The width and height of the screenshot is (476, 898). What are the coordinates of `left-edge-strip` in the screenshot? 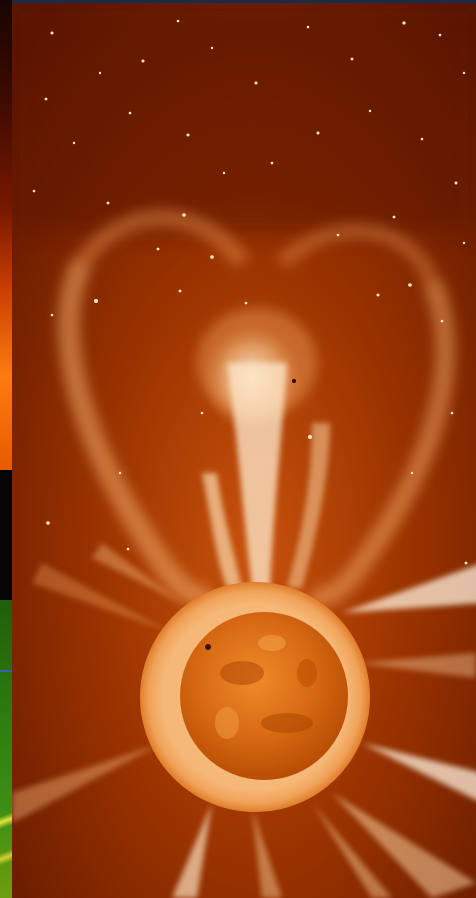 It's located at (6, 449).